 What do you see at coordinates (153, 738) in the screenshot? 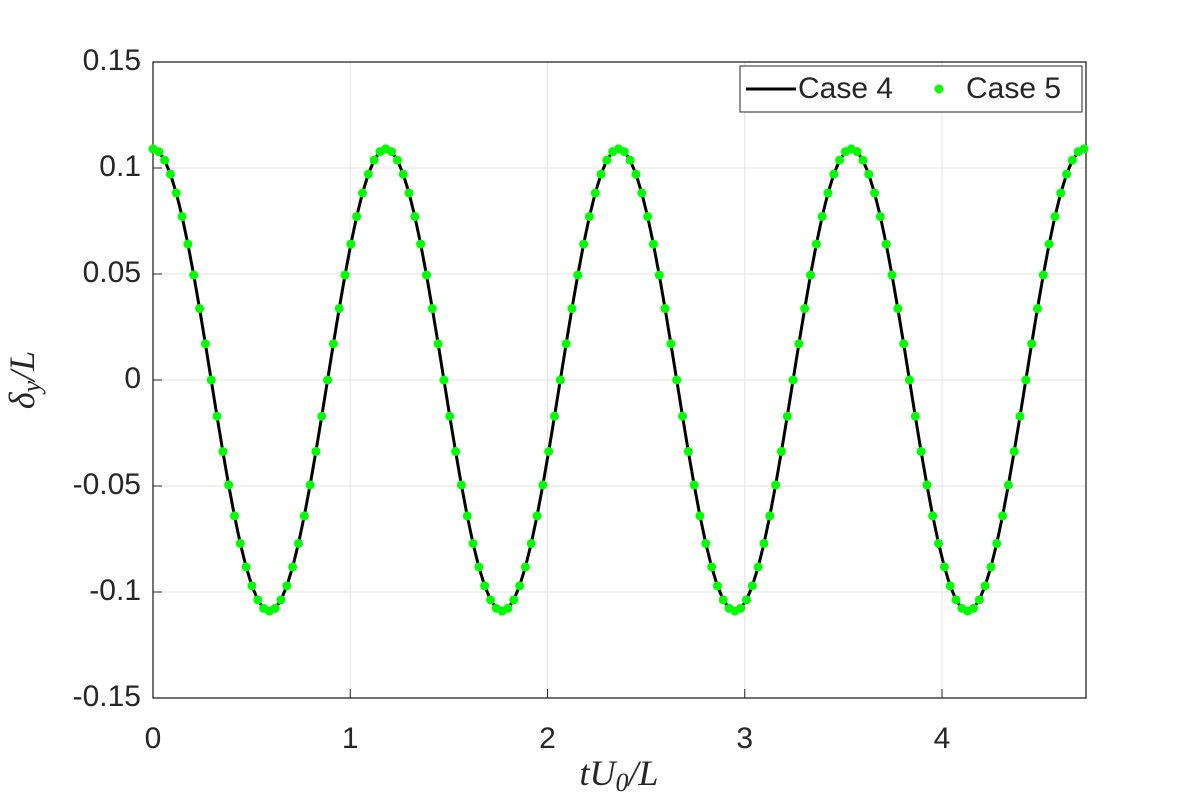
I see `x-tick-label: 0` at bounding box center [153, 738].